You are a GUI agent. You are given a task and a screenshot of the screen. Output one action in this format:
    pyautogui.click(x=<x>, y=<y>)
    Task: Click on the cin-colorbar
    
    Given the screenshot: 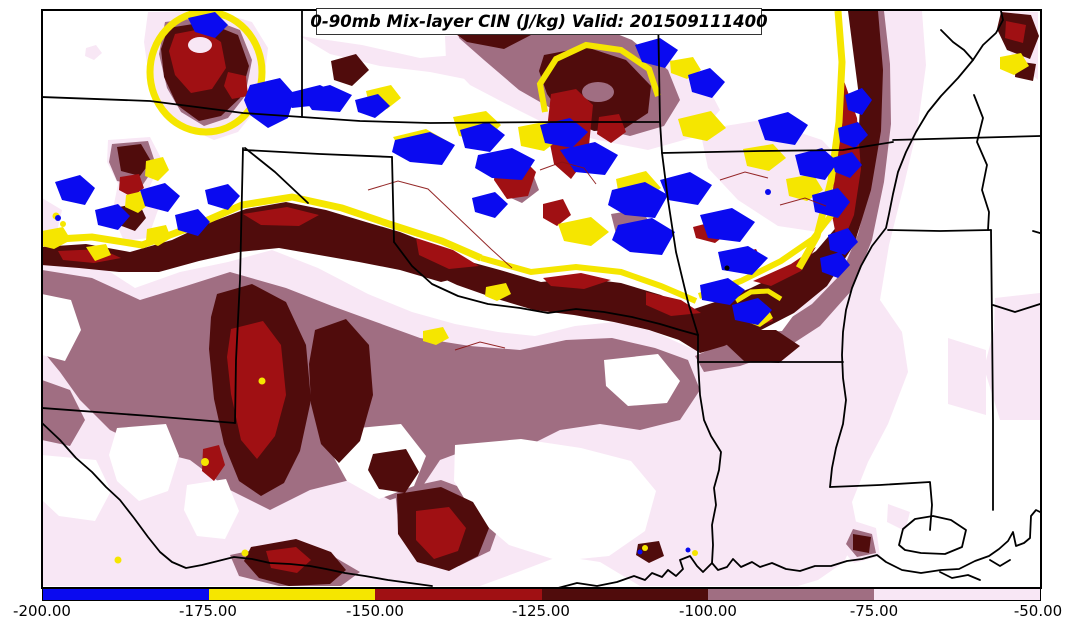 What is the action you would take?
    pyautogui.click(x=541, y=594)
    